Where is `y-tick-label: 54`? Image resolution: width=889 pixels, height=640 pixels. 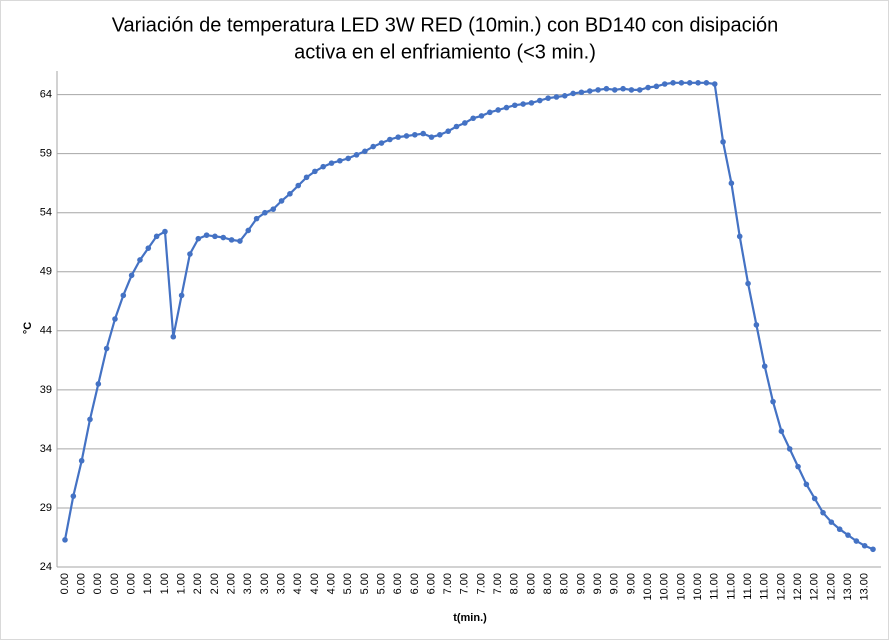 y-tick-label: 54 is located at coordinates (46, 213).